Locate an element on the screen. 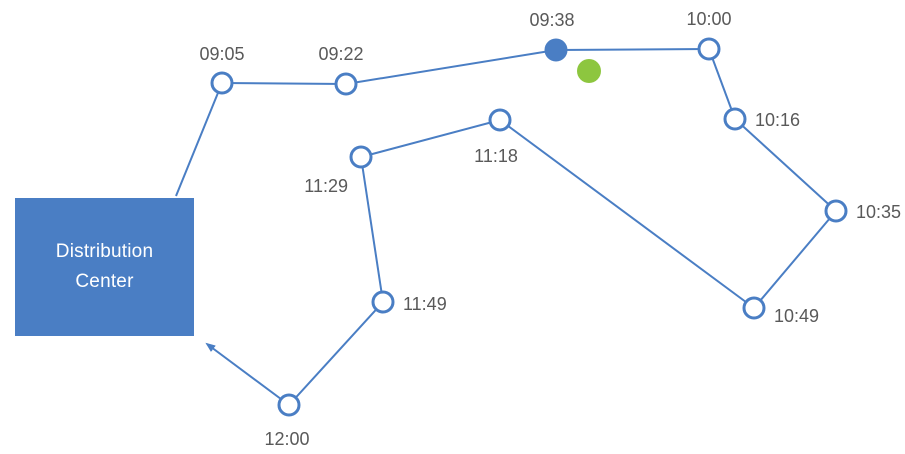  stop-time-label: 11:29 is located at coordinates (326, 186).